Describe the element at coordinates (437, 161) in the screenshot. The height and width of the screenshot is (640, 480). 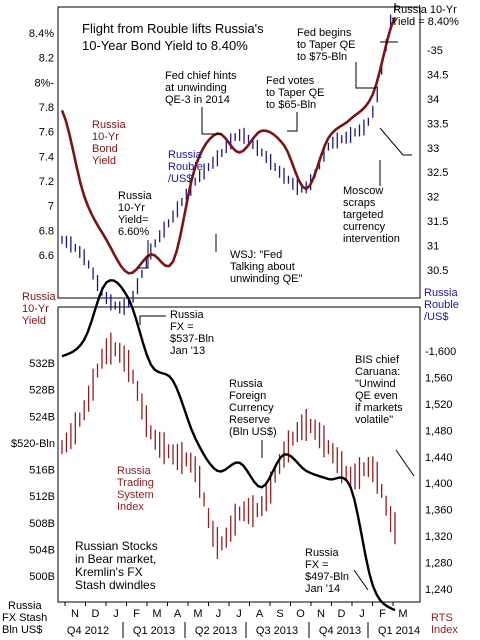
I see `top-right-axis: -35 34.5 34 33.5 33 32.5 32 31.5 31 30.5` at that location.